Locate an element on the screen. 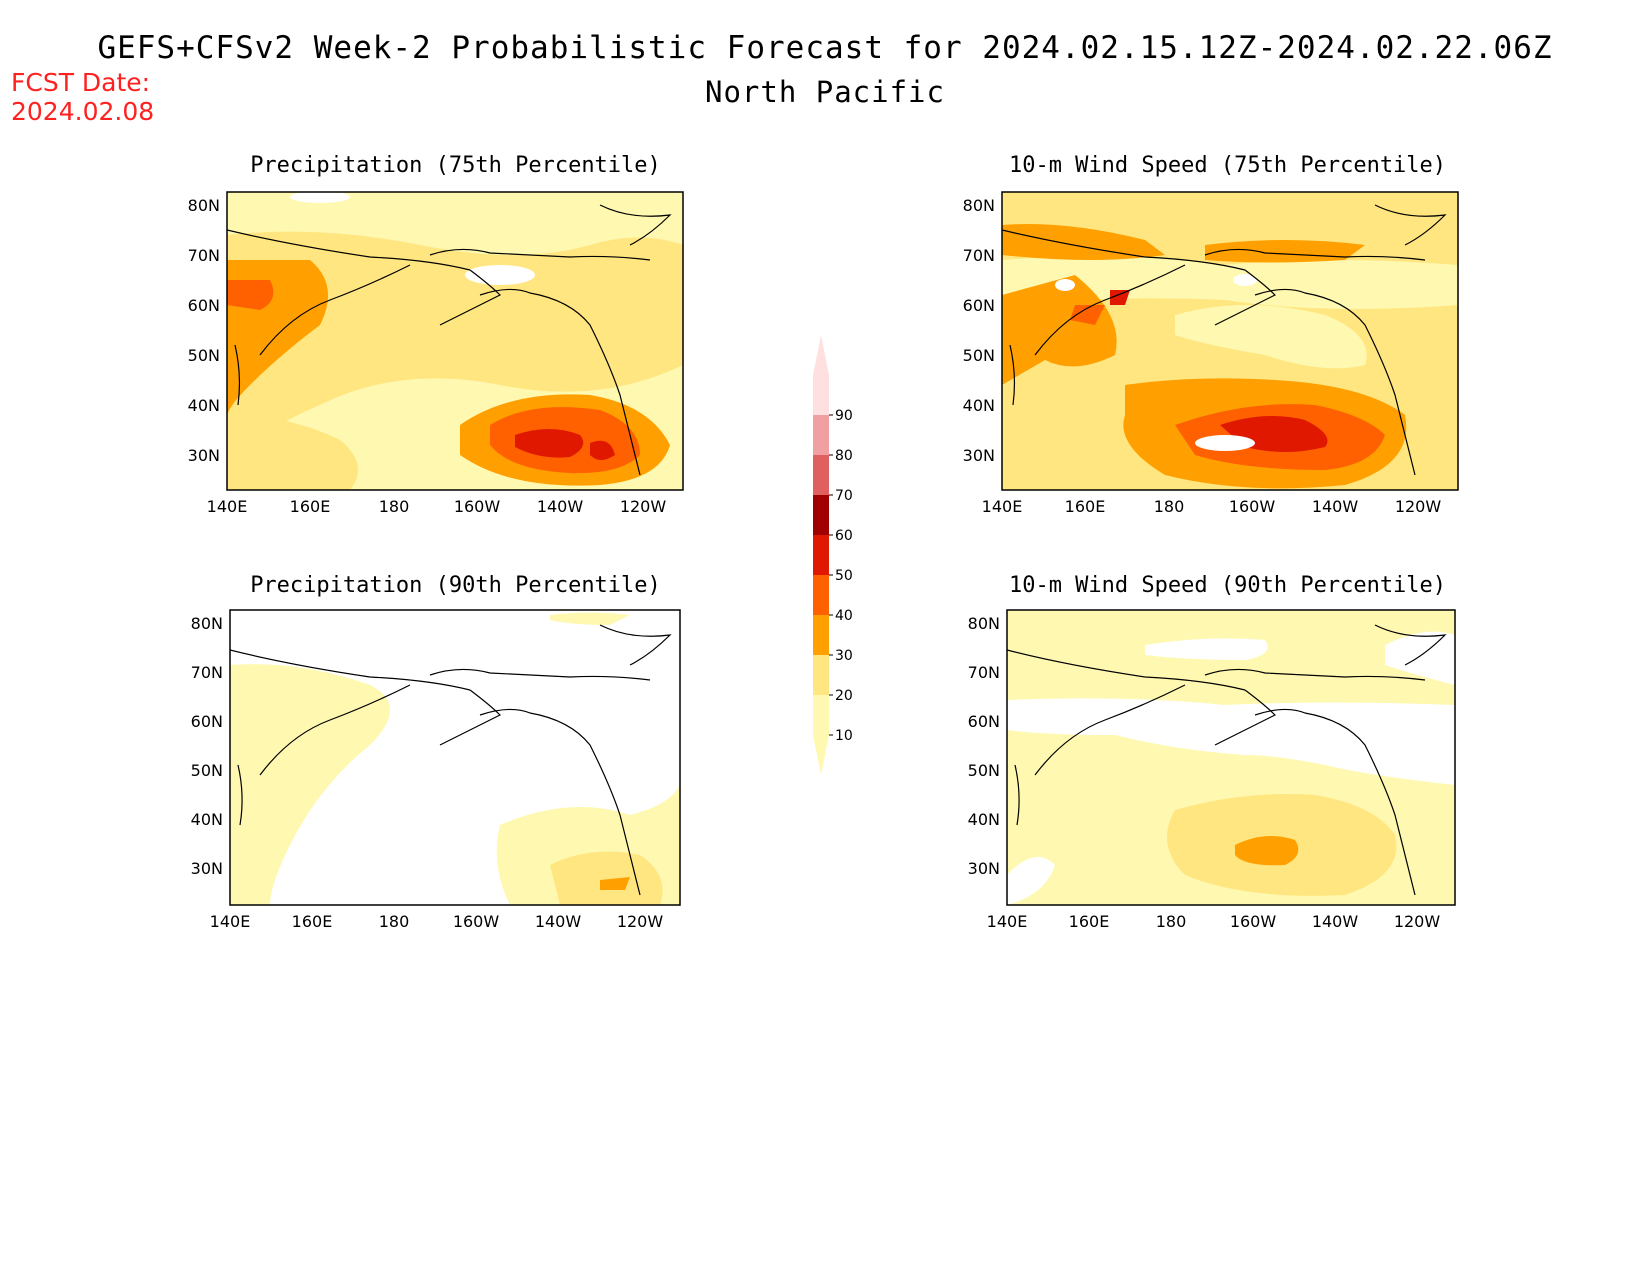 Image resolution: width=1650 pixels, height=1275 pixels. panel-title-wind-75: 10-m Wind Speed (75th Percentile) is located at coordinates (1227, 165).